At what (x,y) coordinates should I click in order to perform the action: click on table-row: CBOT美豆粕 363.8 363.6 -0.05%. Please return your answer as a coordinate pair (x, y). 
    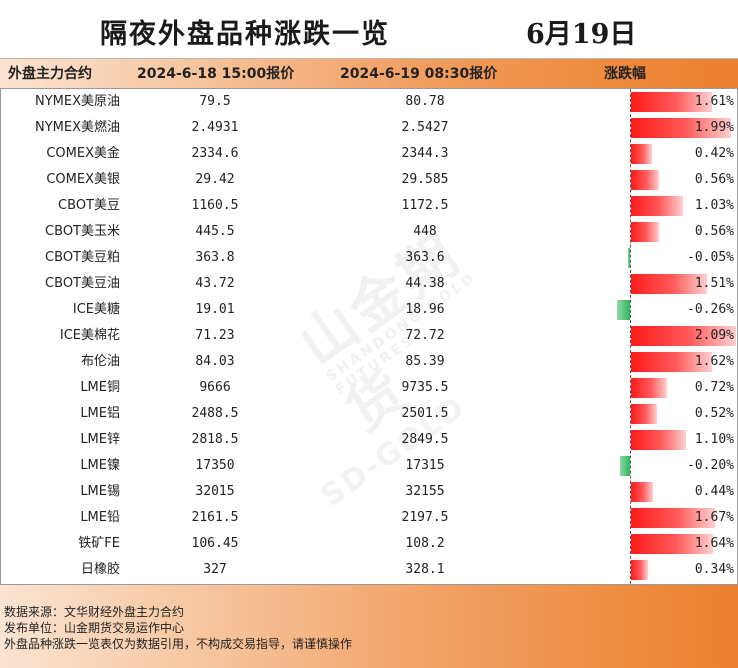
    Looking at the image, I should click on (369, 258).